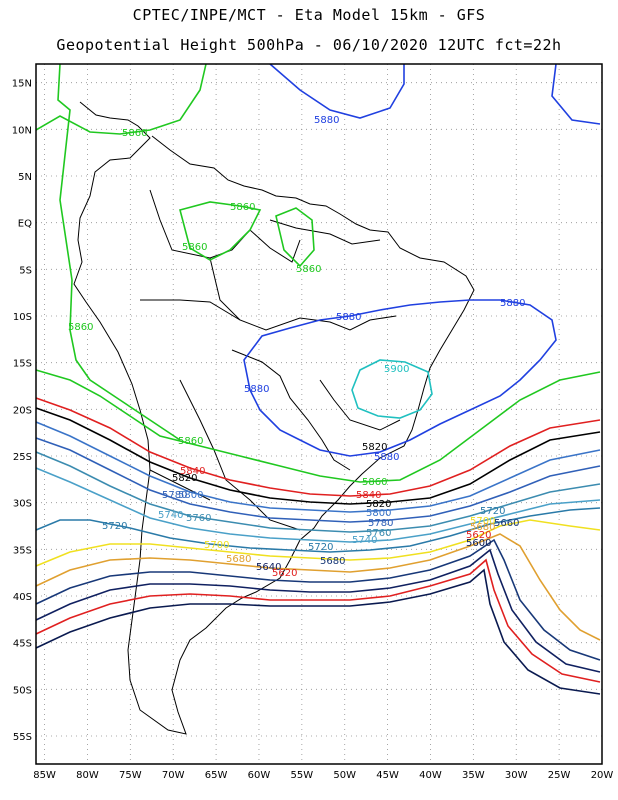 This screenshot has height=800, width=618. What do you see at coordinates (25, 224) in the screenshot?
I see `lat-tick-label: EQ` at bounding box center [25, 224].